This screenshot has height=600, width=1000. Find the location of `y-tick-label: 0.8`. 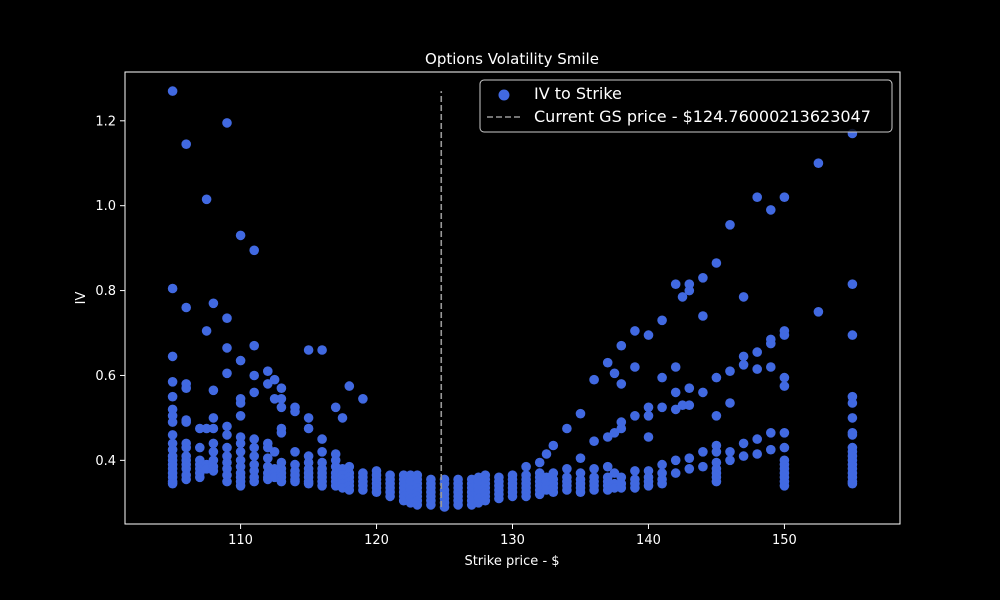

y-tick-label: 0.8 is located at coordinates (105, 291).